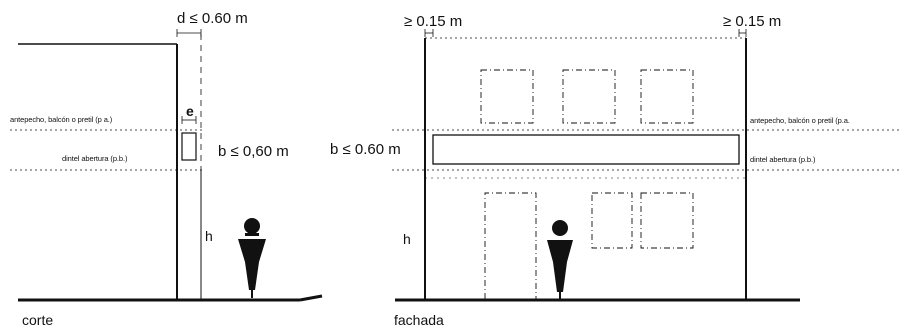 Image resolution: width=907 pixels, height=329 pixels. Describe the element at coordinates (783, 159) in the screenshot. I see `fachada-label-dintel: dintel abertura (p.b.)` at that location.